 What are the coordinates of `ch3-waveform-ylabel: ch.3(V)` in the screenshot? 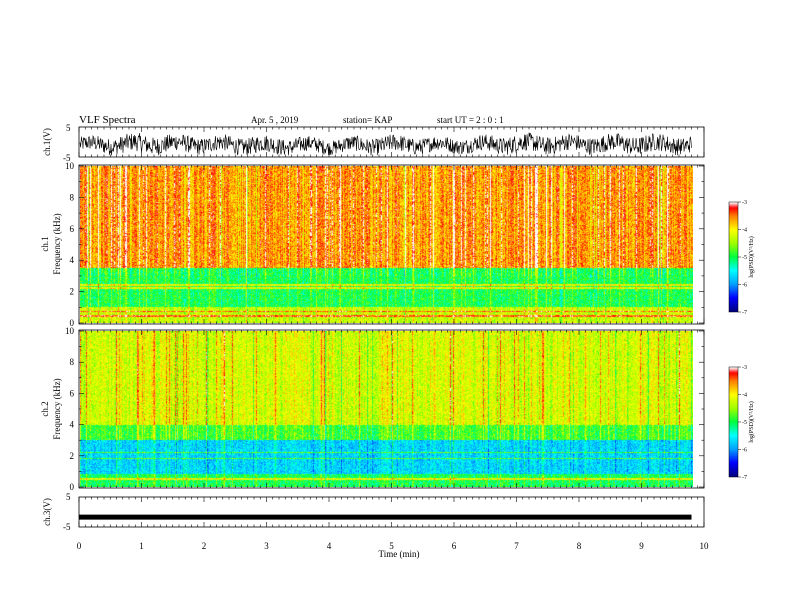 It's located at (47, 512).